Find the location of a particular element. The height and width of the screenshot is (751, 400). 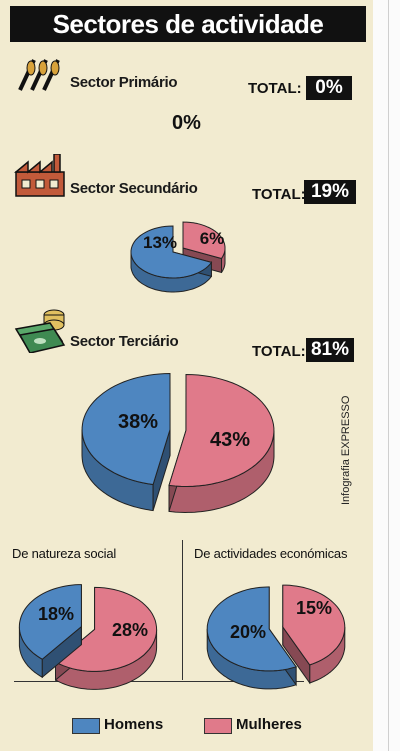

pie-3-slice-homens is located at coordinates (251, 638).